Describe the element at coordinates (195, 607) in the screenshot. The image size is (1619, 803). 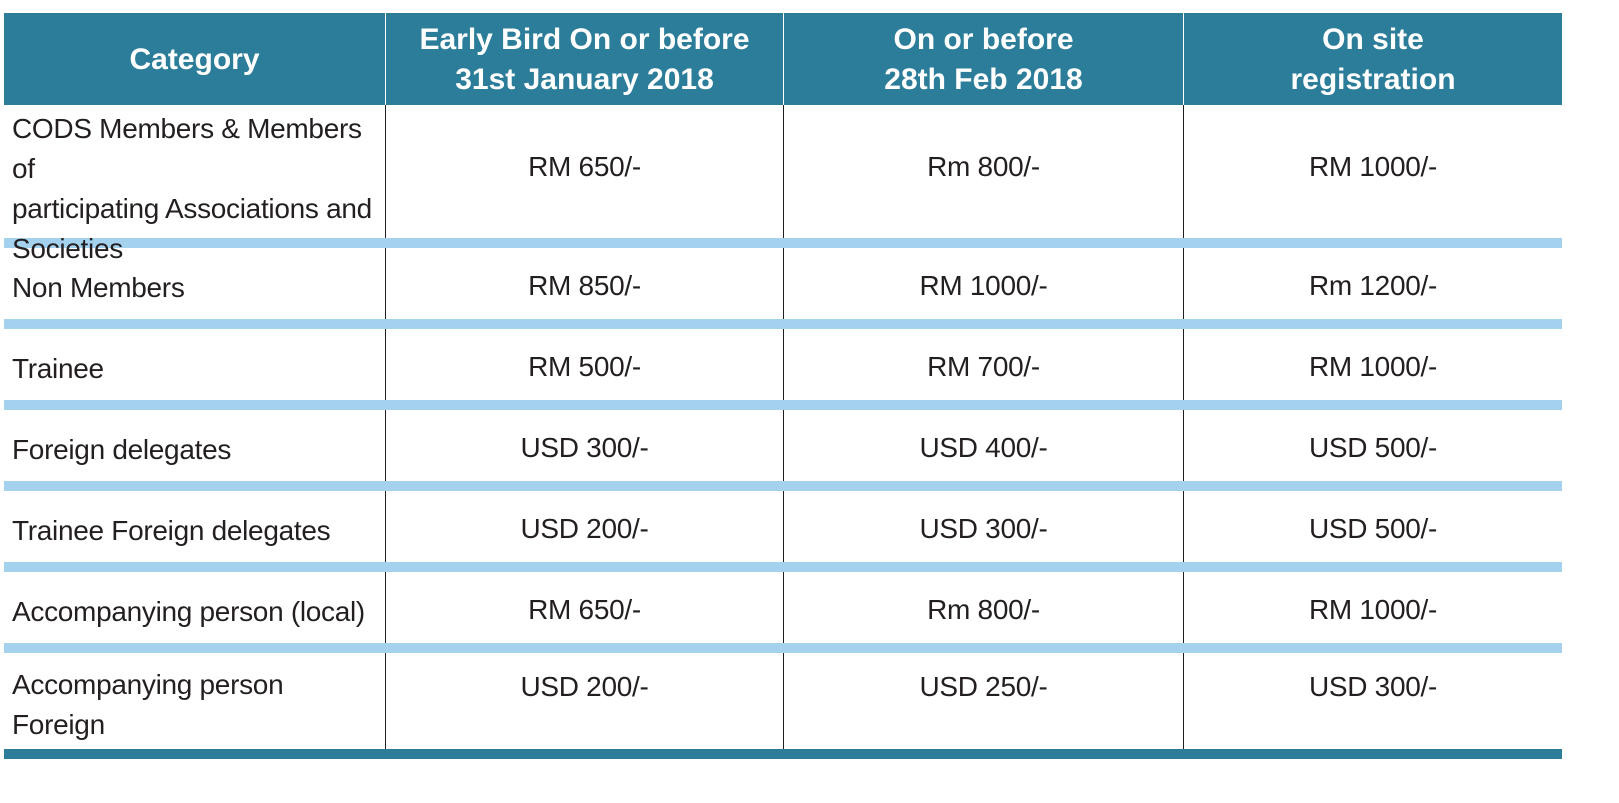
I see `category-cell: Accompanying person (local)` at that location.